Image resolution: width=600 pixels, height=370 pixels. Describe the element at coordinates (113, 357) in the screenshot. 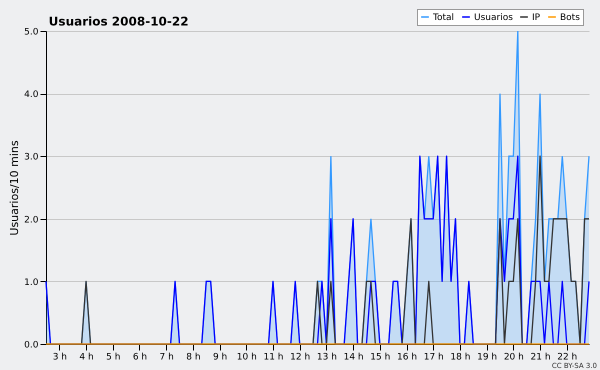

I see `x-tick-label: 5 h` at that location.